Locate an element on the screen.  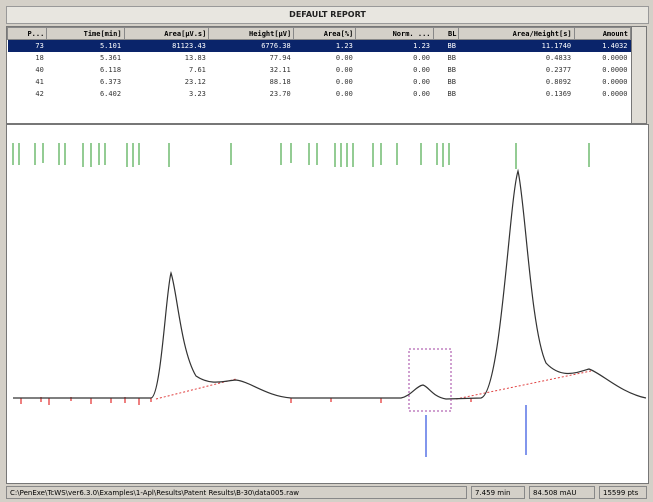
baseline is located at coordinates (373, 385).